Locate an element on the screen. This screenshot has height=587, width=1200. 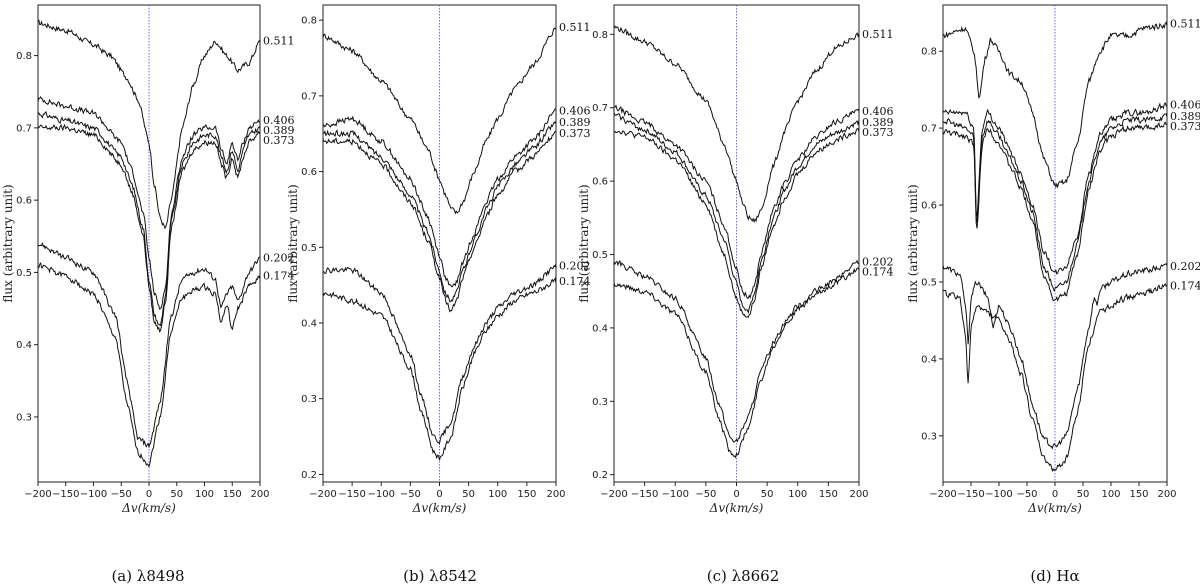
panel-caption: (a) λ8498 is located at coordinates (147, 576).